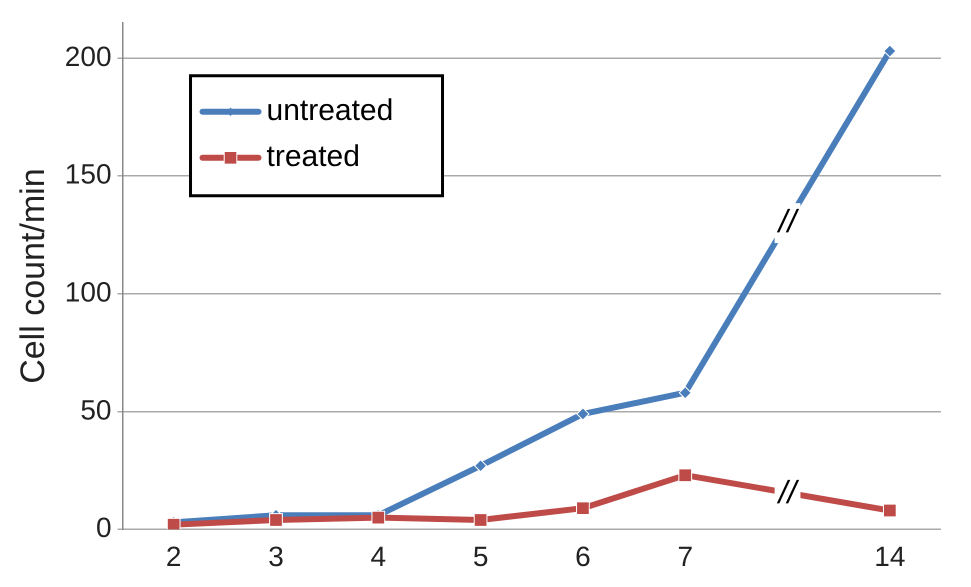  What do you see at coordinates (330, 111) in the screenshot?
I see `legend-label: untreated` at bounding box center [330, 111].